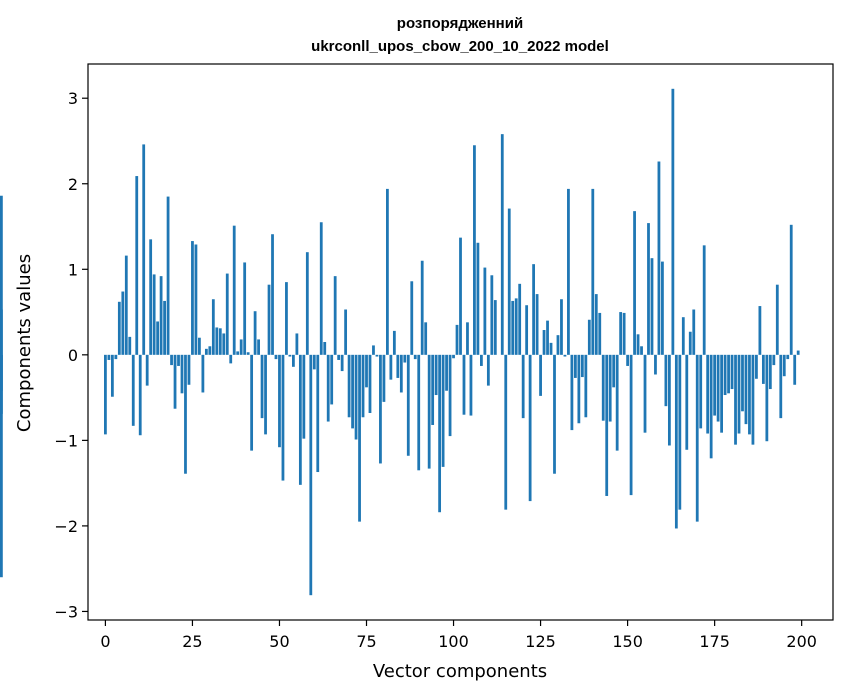 The height and width of the screenshot is (696, 847). I want to click on x-axis-ticks: 0 25 50 75 100 125 150 175 200, so click(458, 635).